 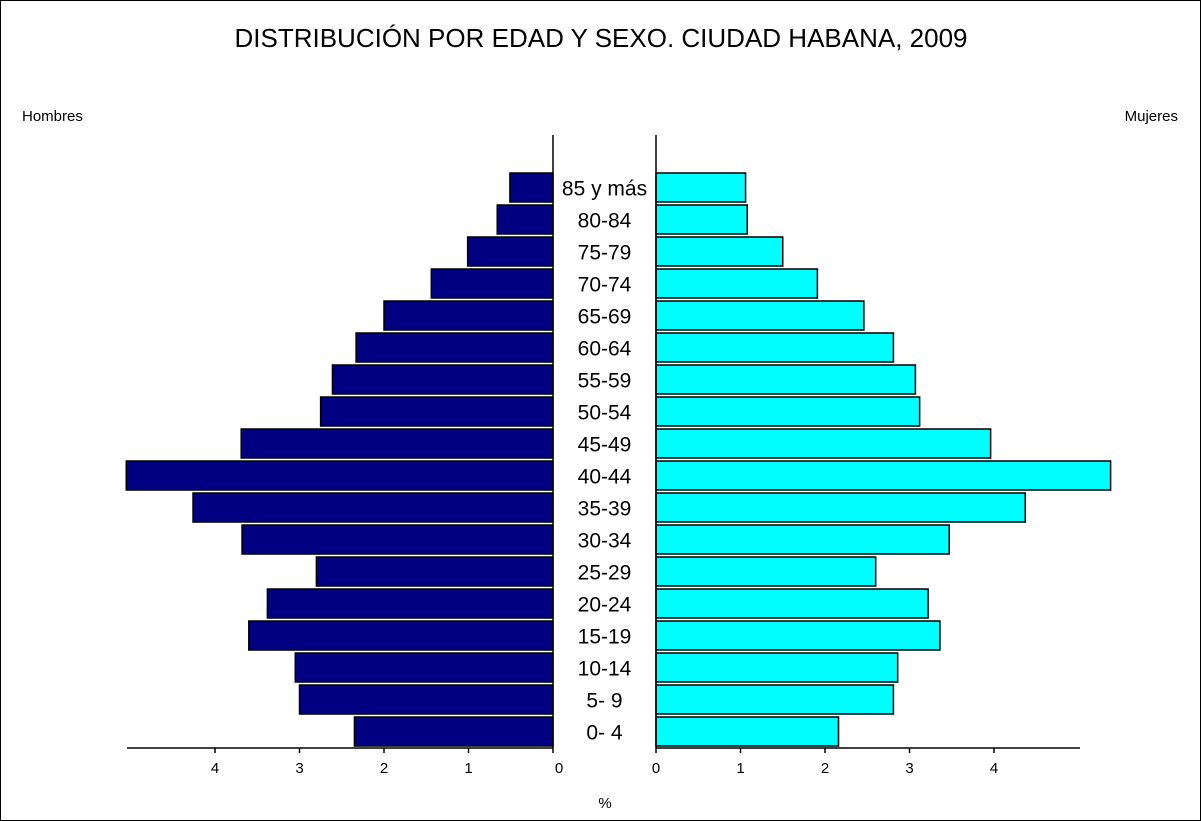 What do you see at coordinates (605, 445) in the screenshot?
I see `age-group-label: 45-49` at bounding box center [605, 445].